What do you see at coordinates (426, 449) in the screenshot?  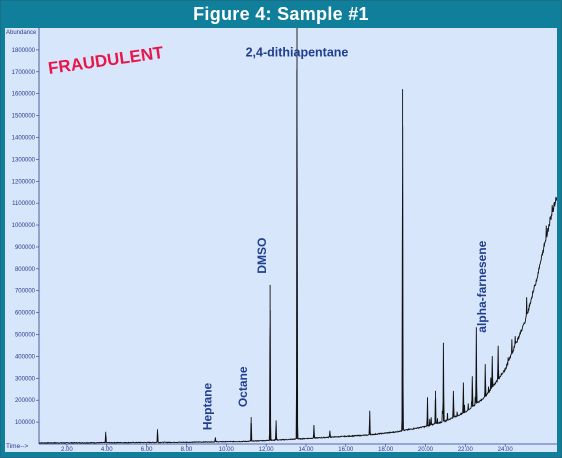 I see `x-tick-label: 20.00` at bounding box center [426, 449].